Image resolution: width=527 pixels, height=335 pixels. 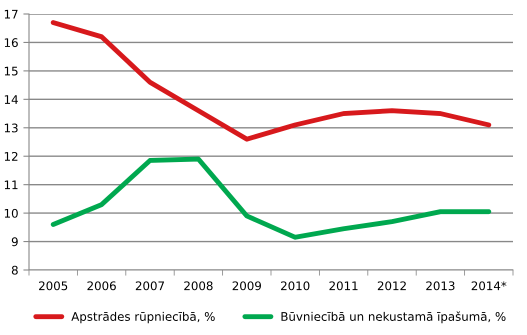 I want to click on x-tick-label: 2007, so click(x=150, y=285).